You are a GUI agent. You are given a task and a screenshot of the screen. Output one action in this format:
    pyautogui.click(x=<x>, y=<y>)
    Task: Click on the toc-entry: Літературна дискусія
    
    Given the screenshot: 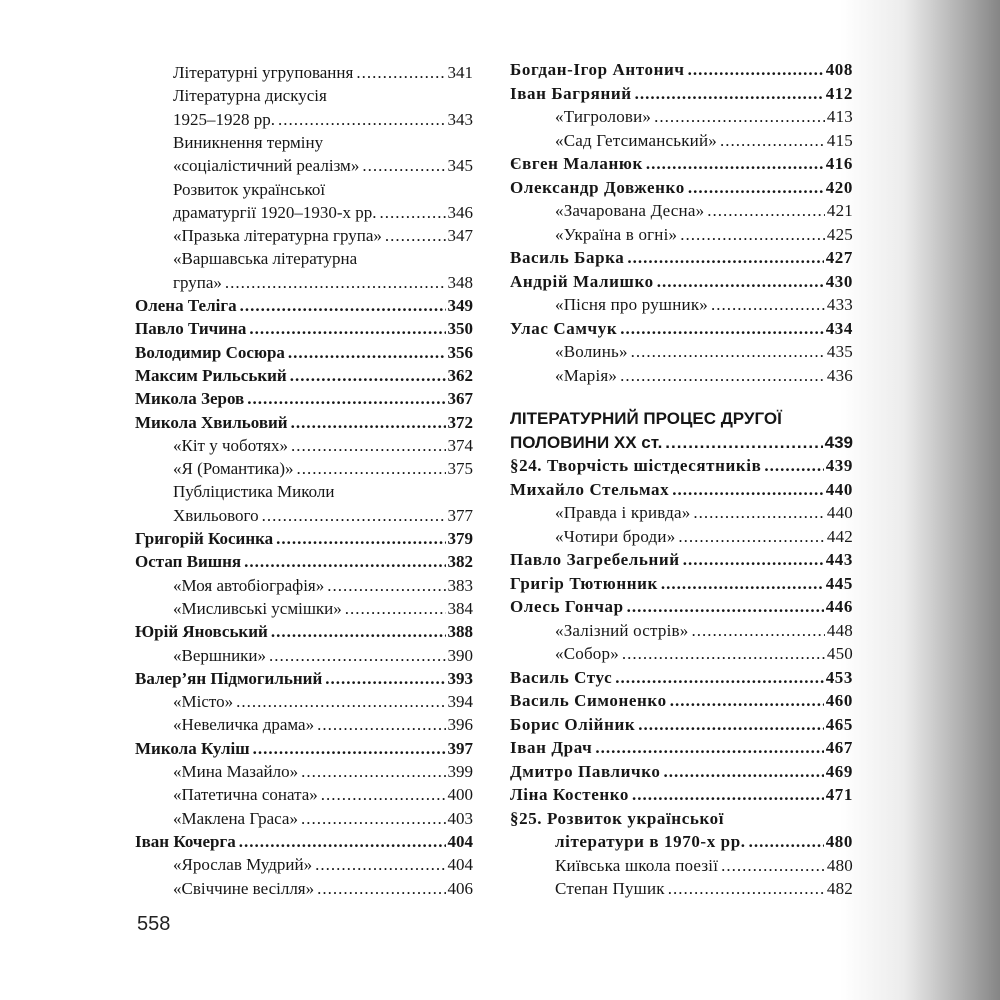 What is the action you would take?
    pyautogui.click(x=304, y=96)
    